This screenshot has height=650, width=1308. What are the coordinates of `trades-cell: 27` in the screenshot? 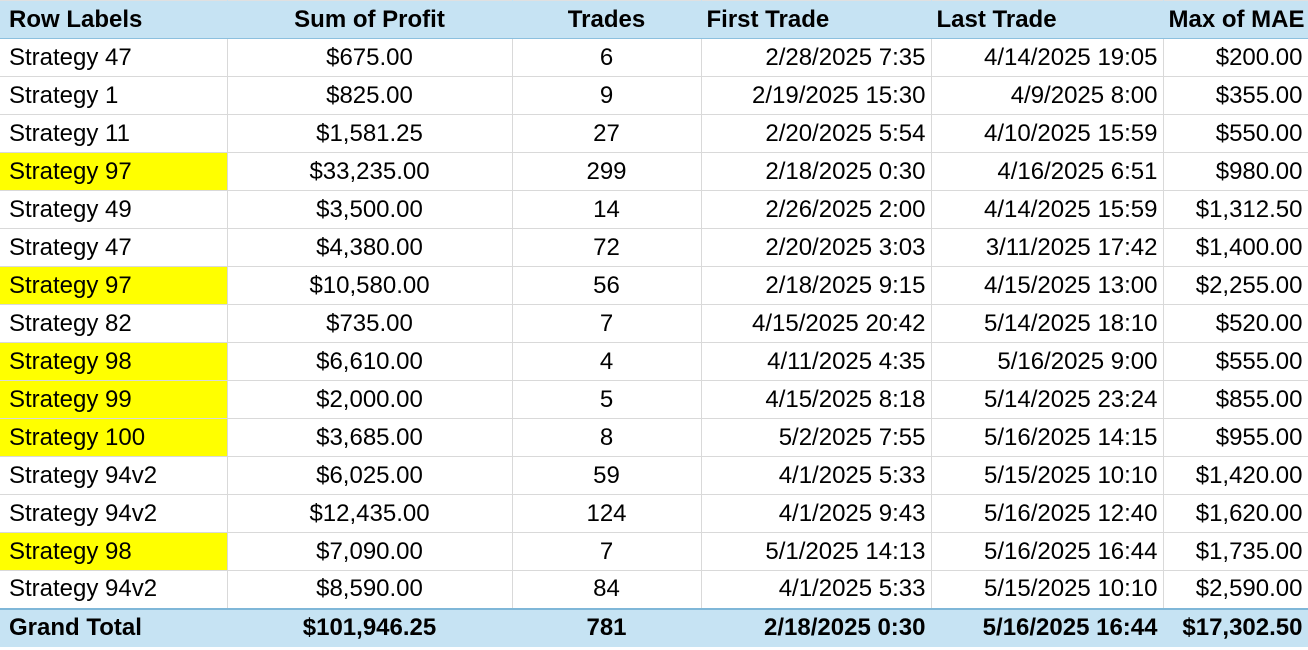 It's located at (607, 133).